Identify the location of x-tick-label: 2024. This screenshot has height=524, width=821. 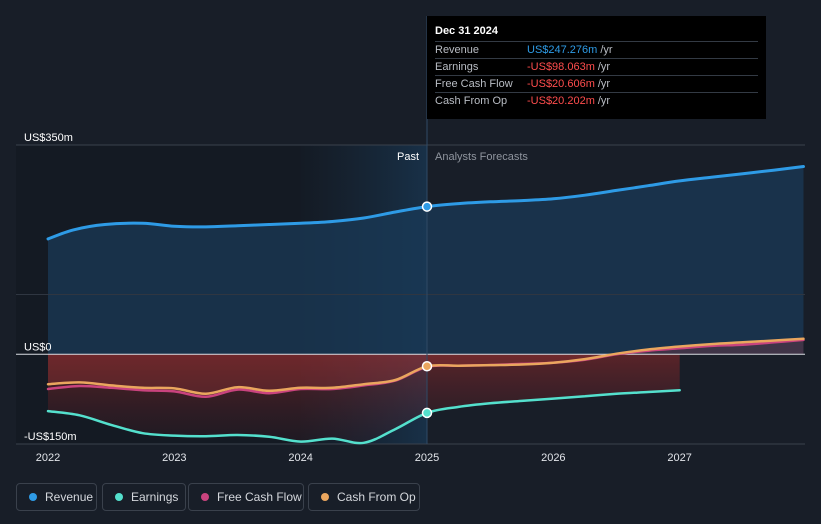
(300, 458).